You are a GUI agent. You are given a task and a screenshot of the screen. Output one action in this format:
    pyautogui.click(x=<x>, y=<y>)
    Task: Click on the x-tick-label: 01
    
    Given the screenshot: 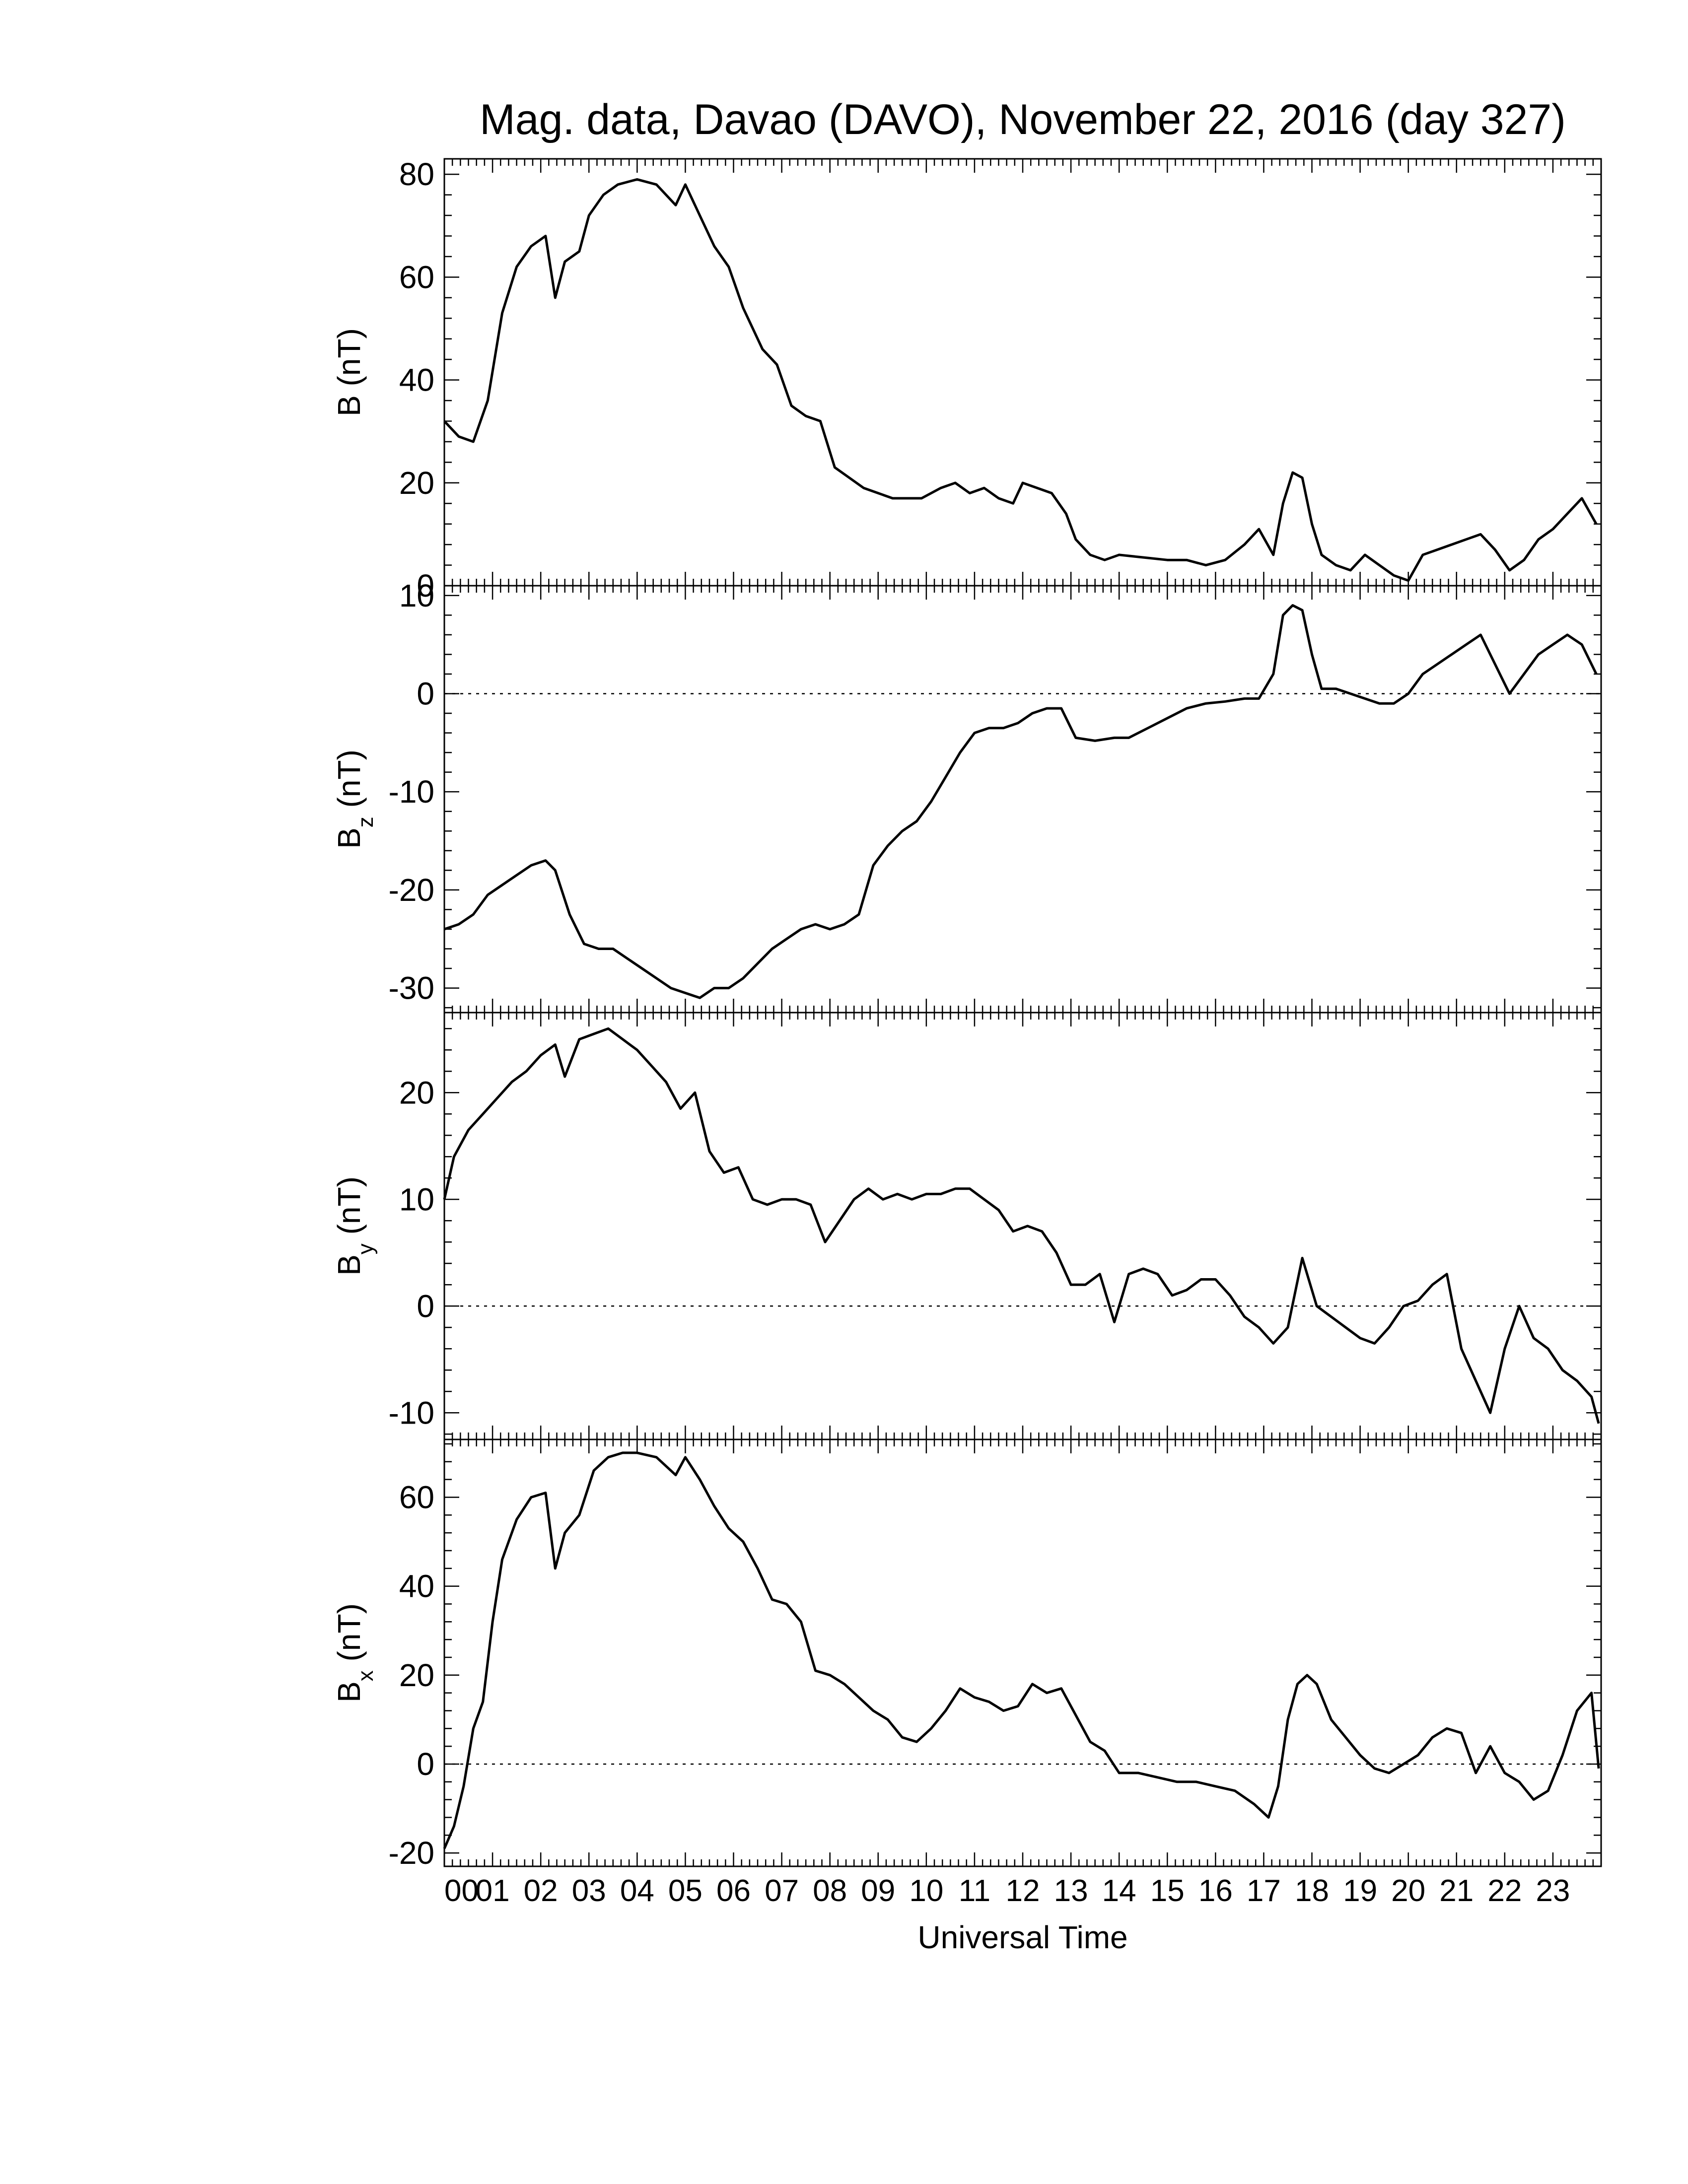 What is the action you would take?
    pyautogui.click(x=493, y=1891)
    